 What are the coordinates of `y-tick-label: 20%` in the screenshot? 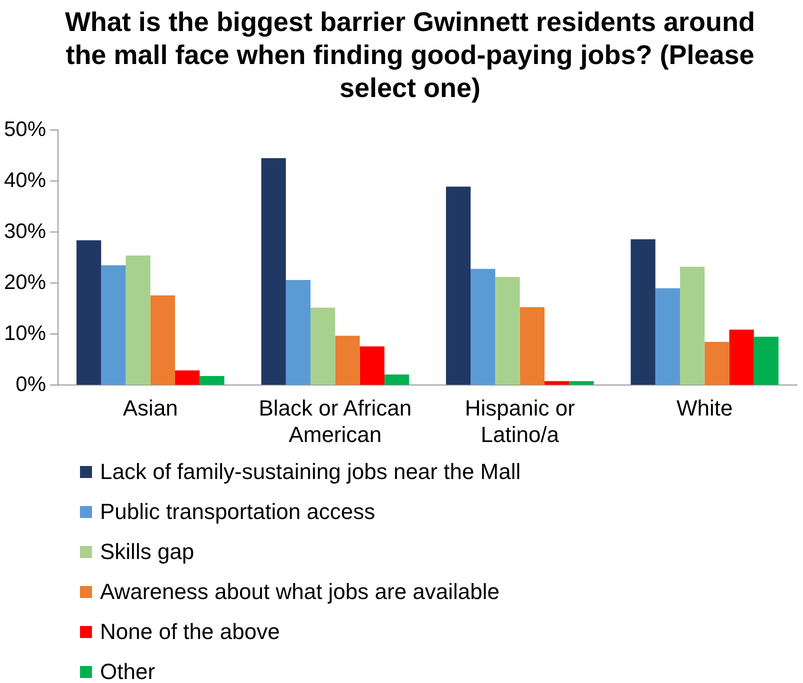 It's located at (25, 282).